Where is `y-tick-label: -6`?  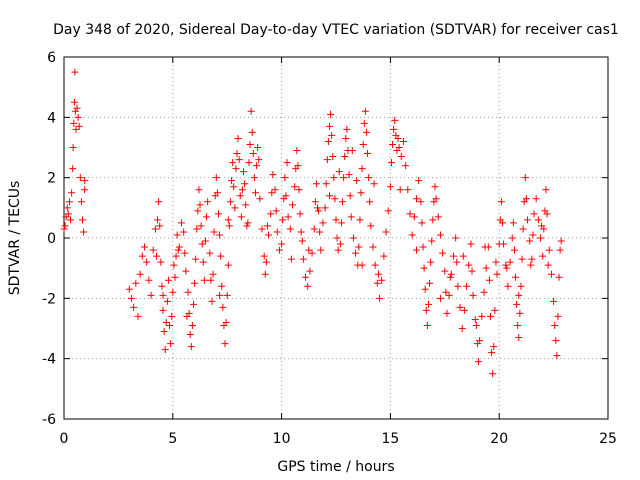
y-tick-label: -6 is located at coordinates (49, 420).